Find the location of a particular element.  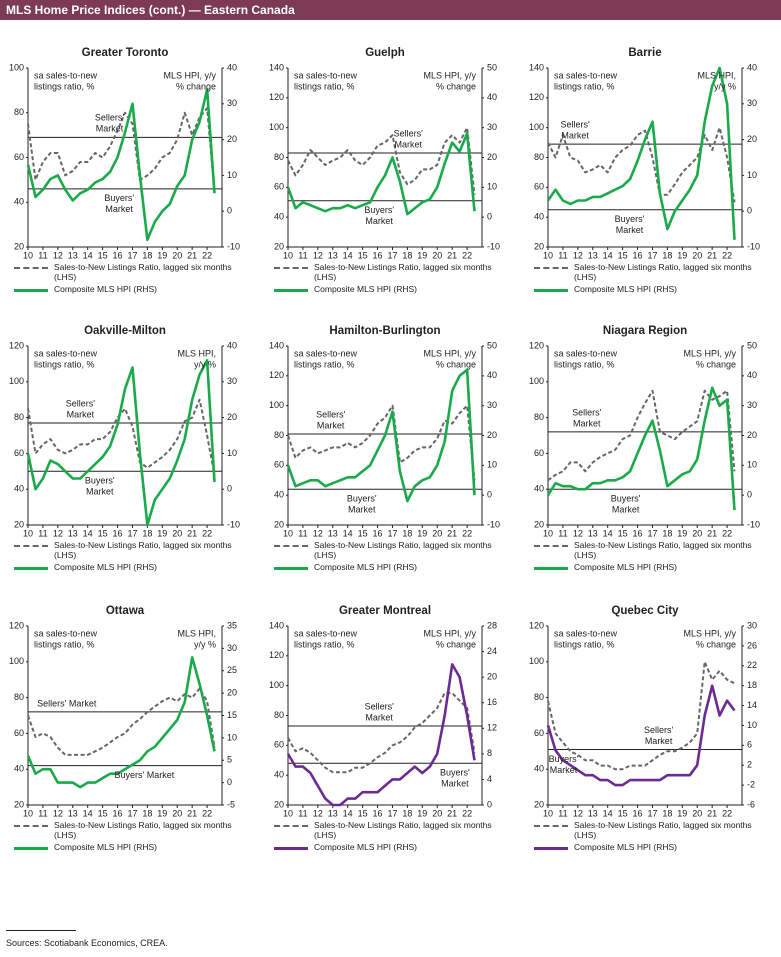

y2-tick-label: 35 is located at coordinates (232, 625).